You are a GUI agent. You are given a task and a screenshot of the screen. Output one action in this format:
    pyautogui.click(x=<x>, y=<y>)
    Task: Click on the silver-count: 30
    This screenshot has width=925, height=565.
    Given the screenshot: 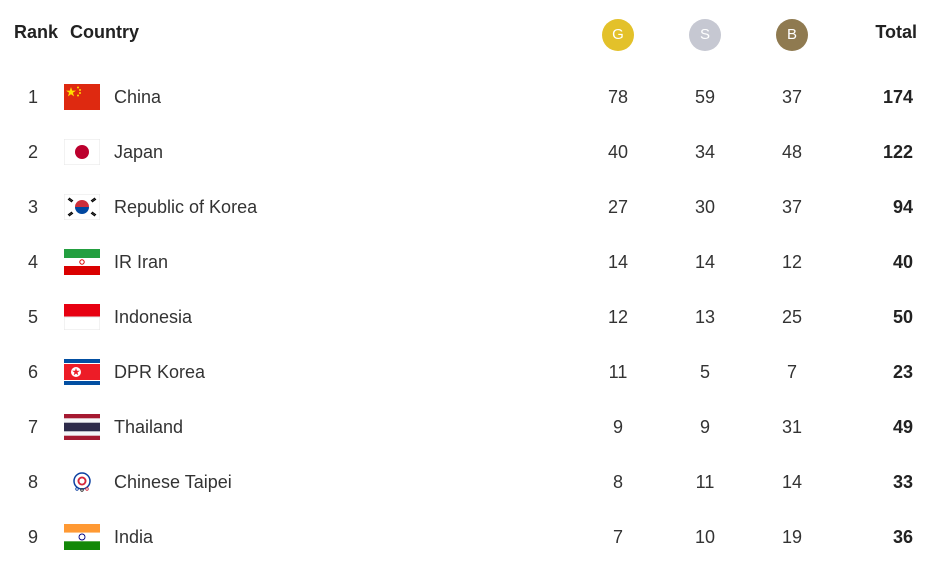 What is the action you would take?
    pyautogui.click(x=705, y=207)
    